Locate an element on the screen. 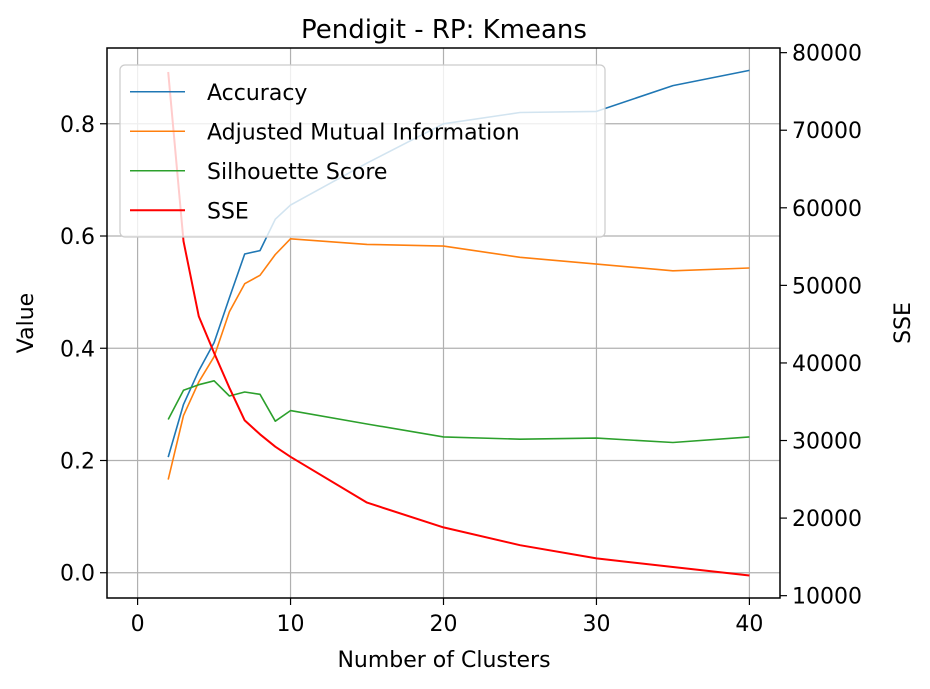  y2-tick-label: 10000 is located at coordinates (827, 597).